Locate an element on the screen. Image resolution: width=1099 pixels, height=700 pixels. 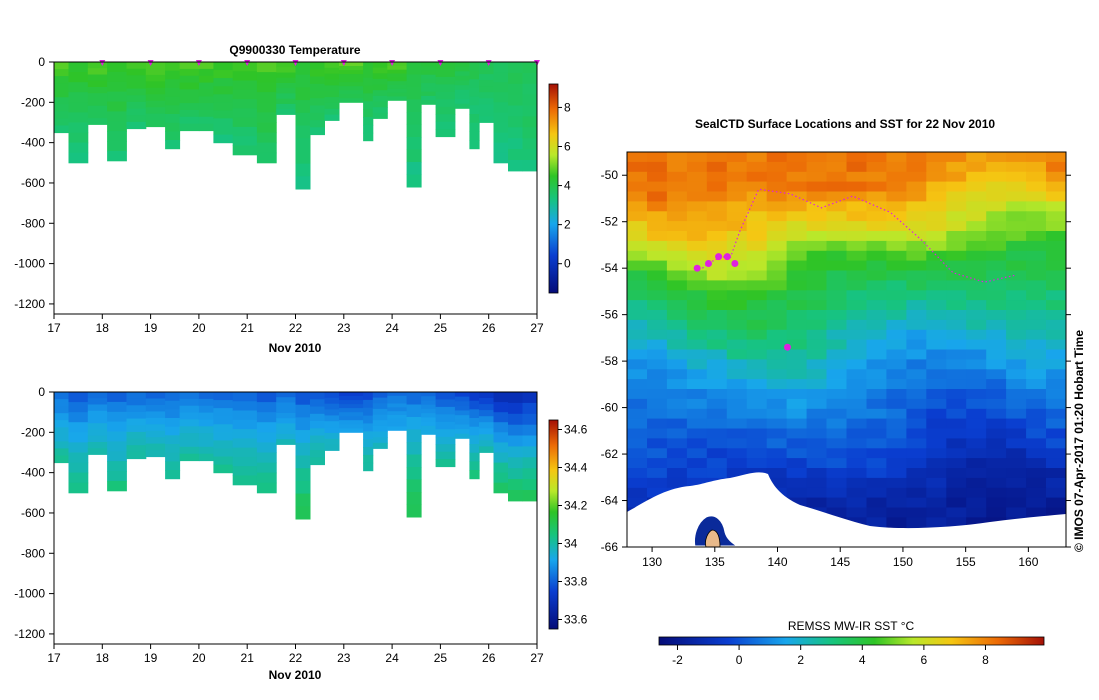
y-tick-label: -800 is located at coordinates (33, 553).